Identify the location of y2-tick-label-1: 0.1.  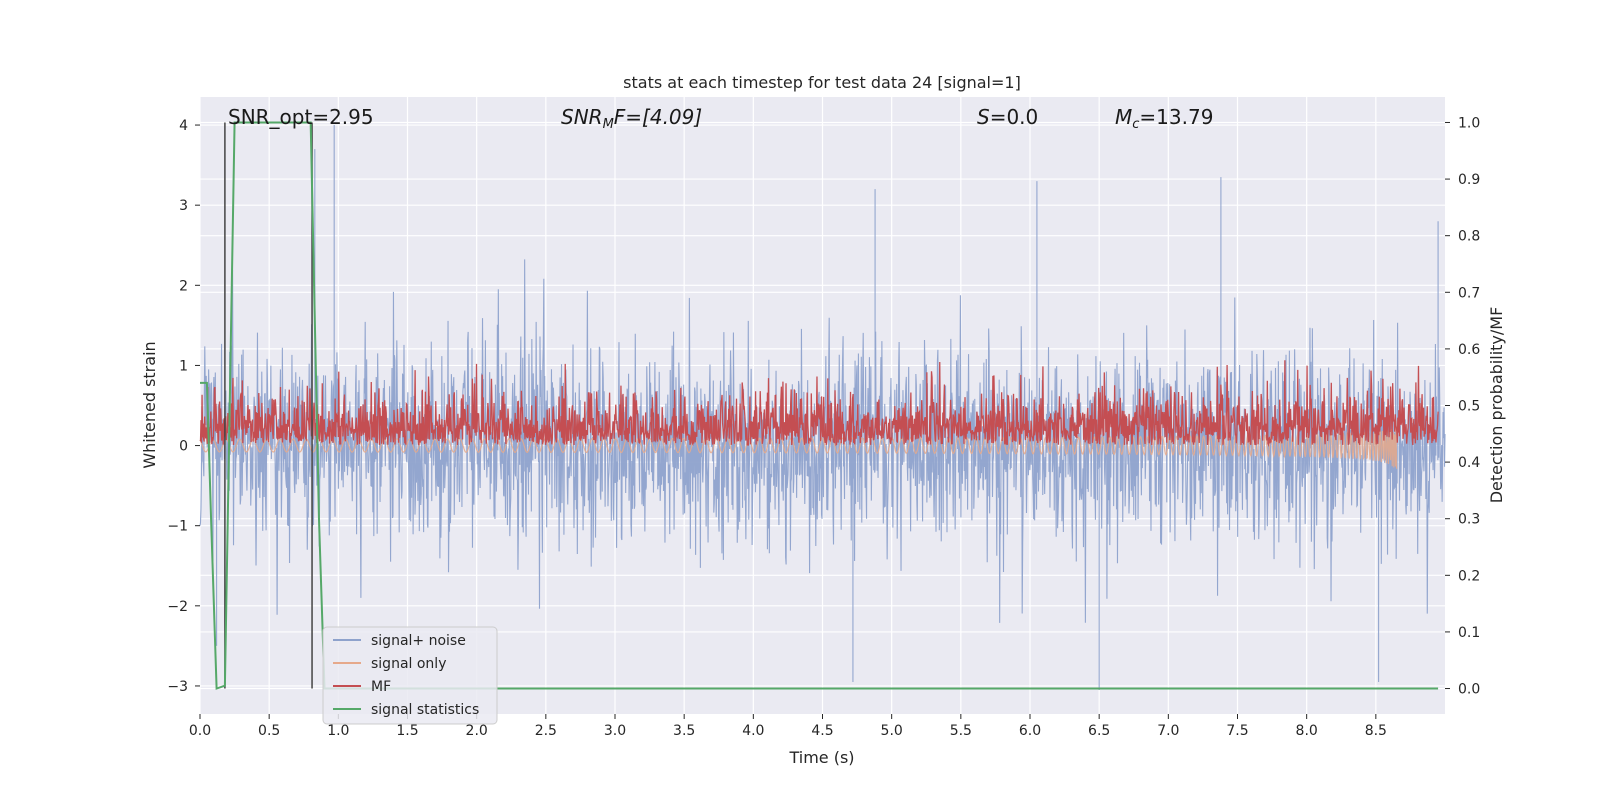
(1469, 633).